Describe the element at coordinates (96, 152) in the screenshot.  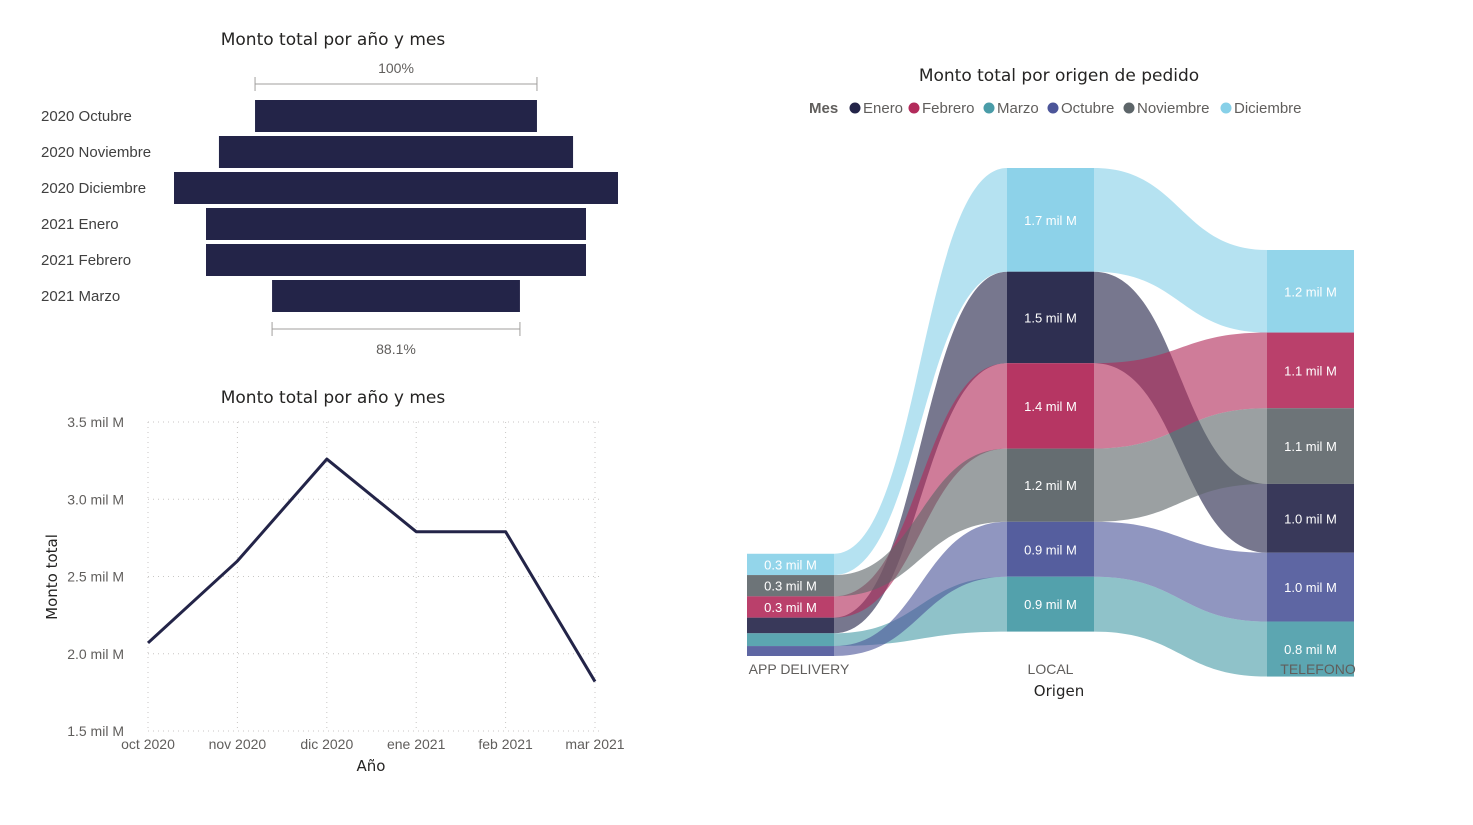
I see `funnel-category-label: 2020 Noviembre` at that location.